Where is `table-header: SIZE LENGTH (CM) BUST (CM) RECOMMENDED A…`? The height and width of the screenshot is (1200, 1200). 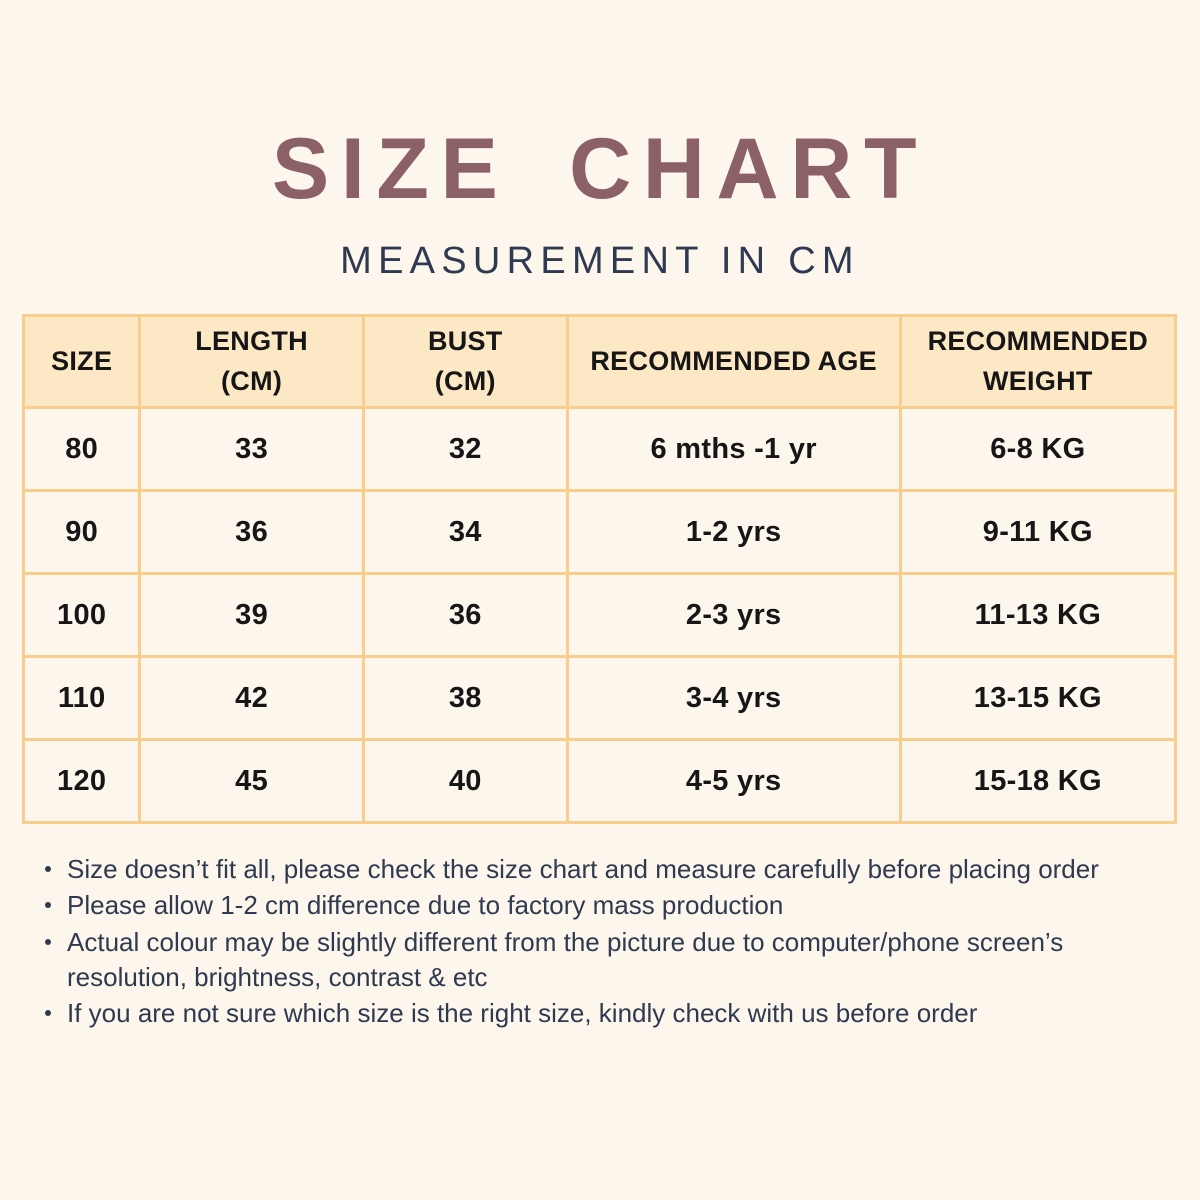
table-header: SIZE LENGTH (CM) BUST (CM) RECOMMENDED A… is located at coordinates (599, 361).